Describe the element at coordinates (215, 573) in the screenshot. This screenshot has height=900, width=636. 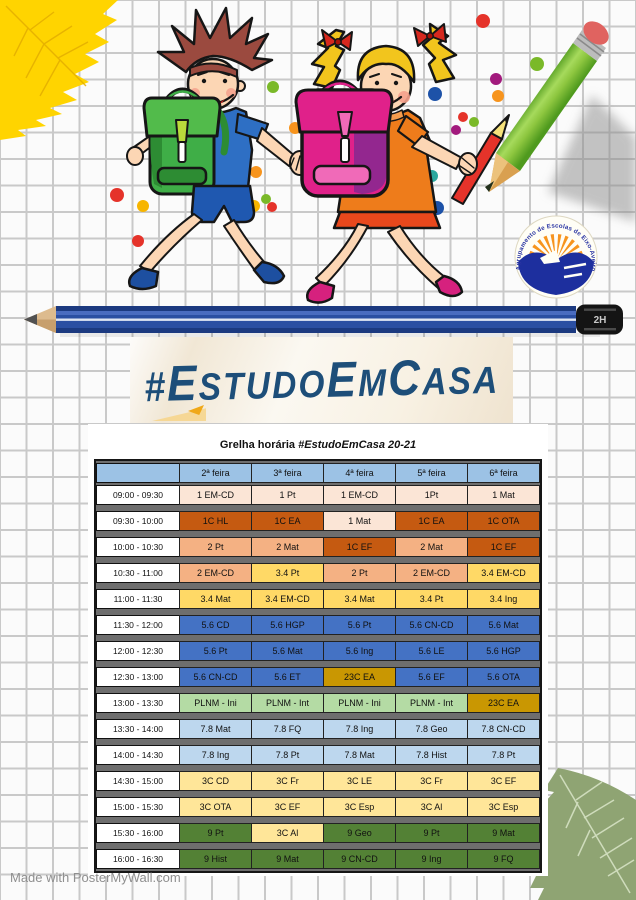
I see `subject-cell: 2 EM-CD` at that location.